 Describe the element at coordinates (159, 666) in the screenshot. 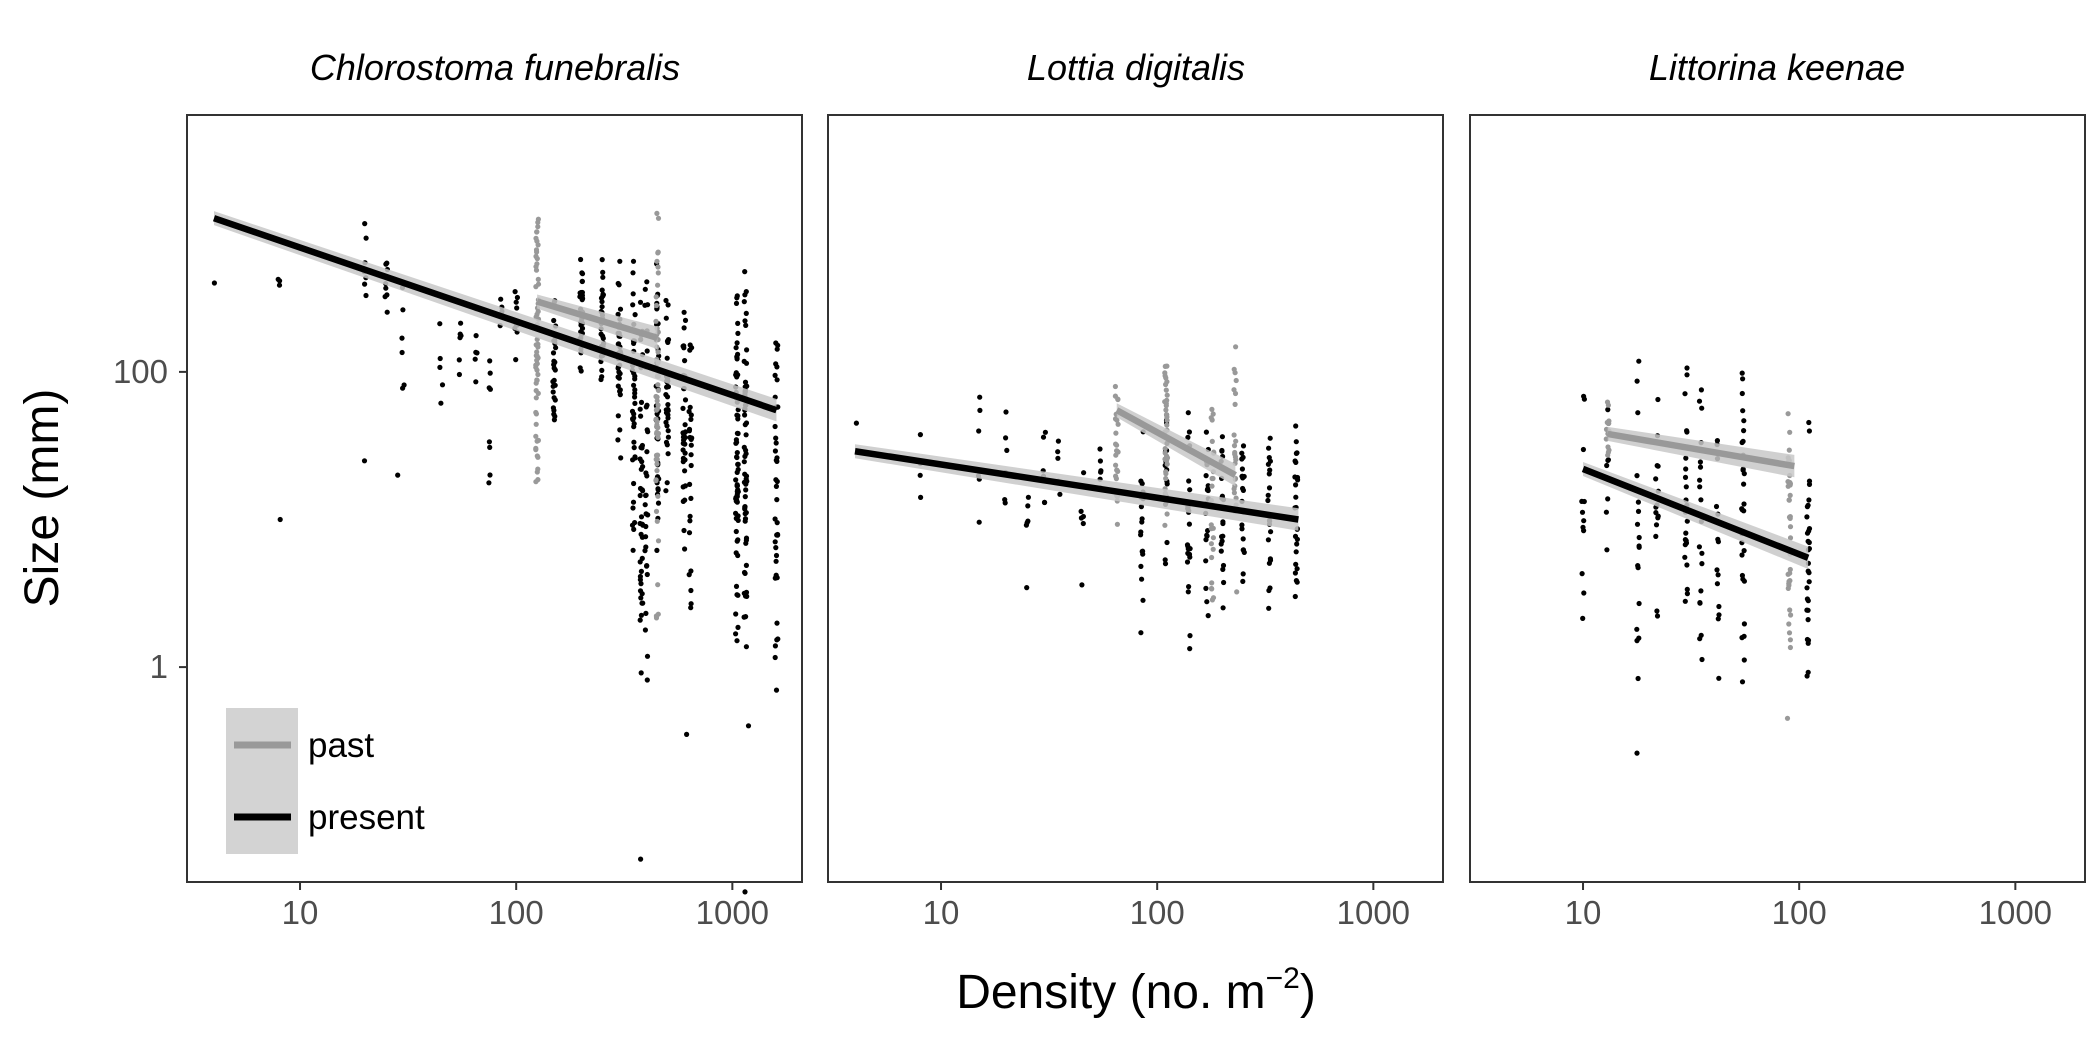

I see `y-tick-label: 1` at that location.